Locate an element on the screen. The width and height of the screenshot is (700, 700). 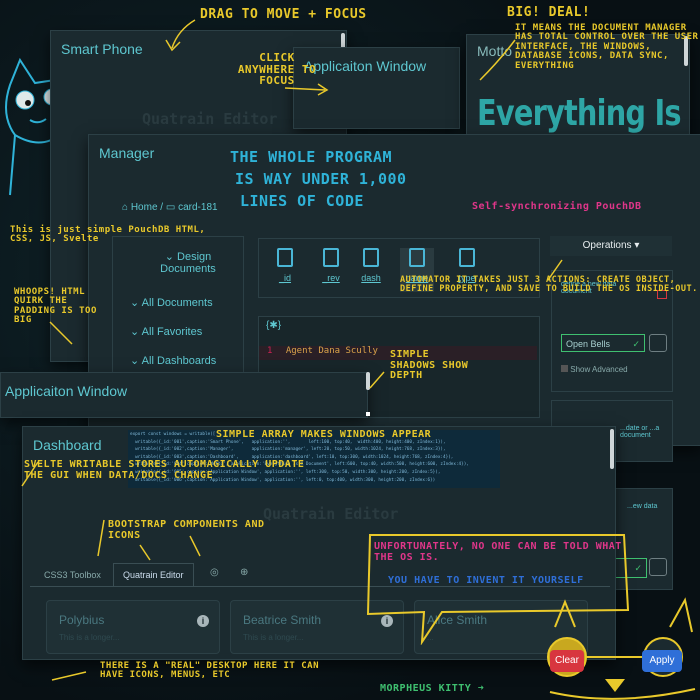
doc-icon-label: dash is located at coordinates (371, 278).